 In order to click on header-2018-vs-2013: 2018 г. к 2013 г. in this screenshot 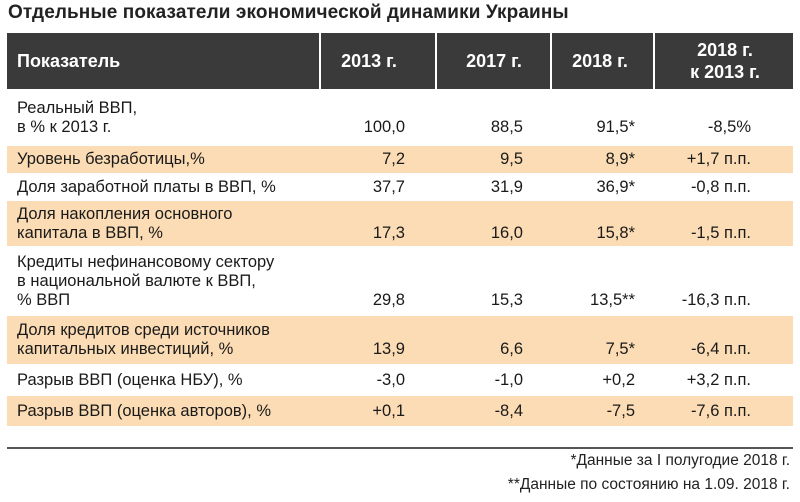, I will do `click(725, 61)`.